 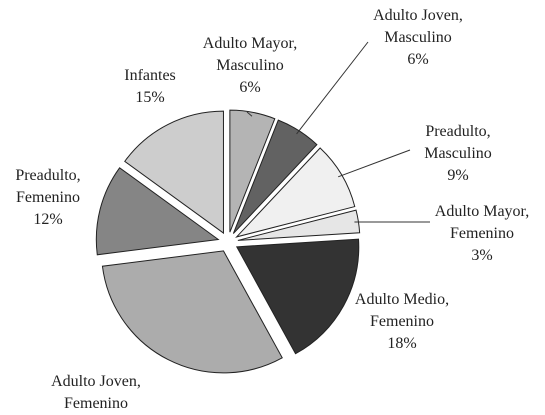 I want to click on slice-label: Preadulto, Masculino, so click(x=458, y=142).